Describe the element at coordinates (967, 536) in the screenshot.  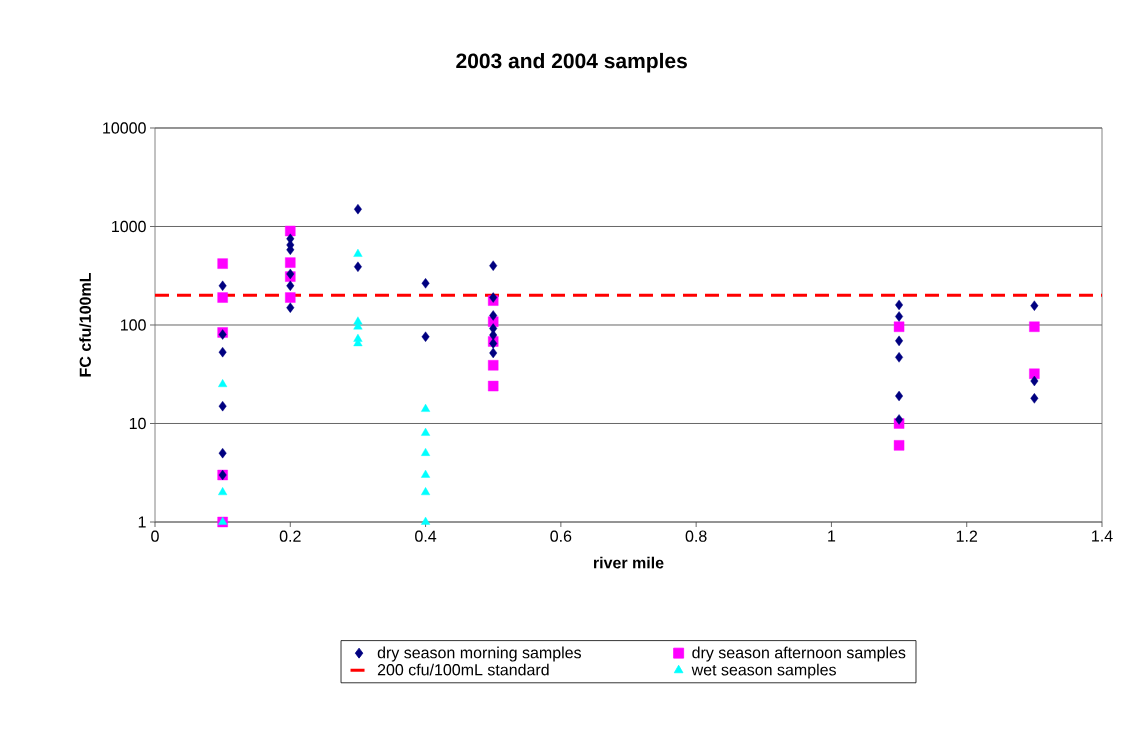
I see `x-tick-label: 1.2` at that location.